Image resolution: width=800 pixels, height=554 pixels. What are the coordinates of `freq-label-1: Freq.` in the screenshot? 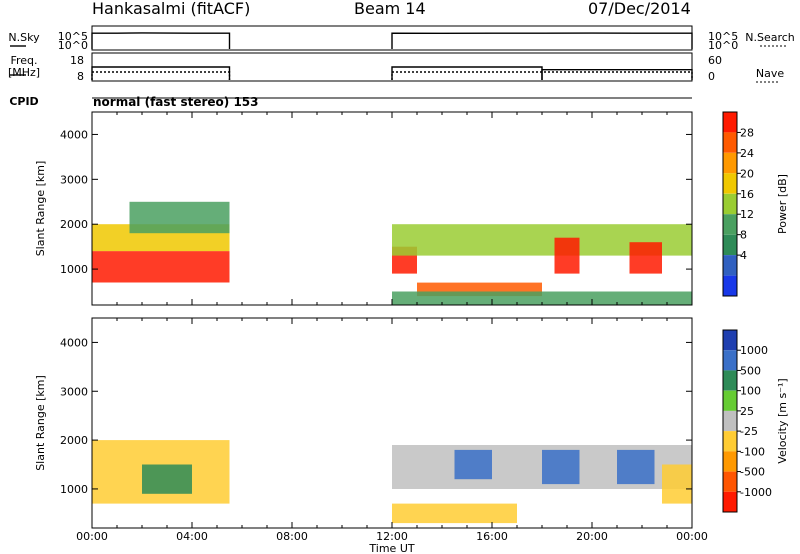 It's located at (24, 60).